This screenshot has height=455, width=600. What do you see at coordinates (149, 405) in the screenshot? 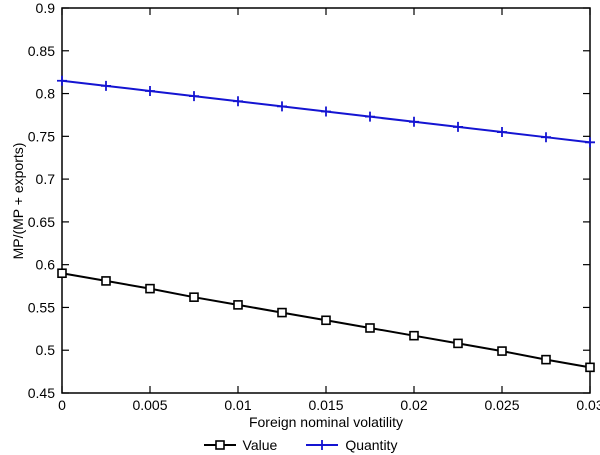
I see `x-tick-label: 0.005` at bounding box center [149, 405].